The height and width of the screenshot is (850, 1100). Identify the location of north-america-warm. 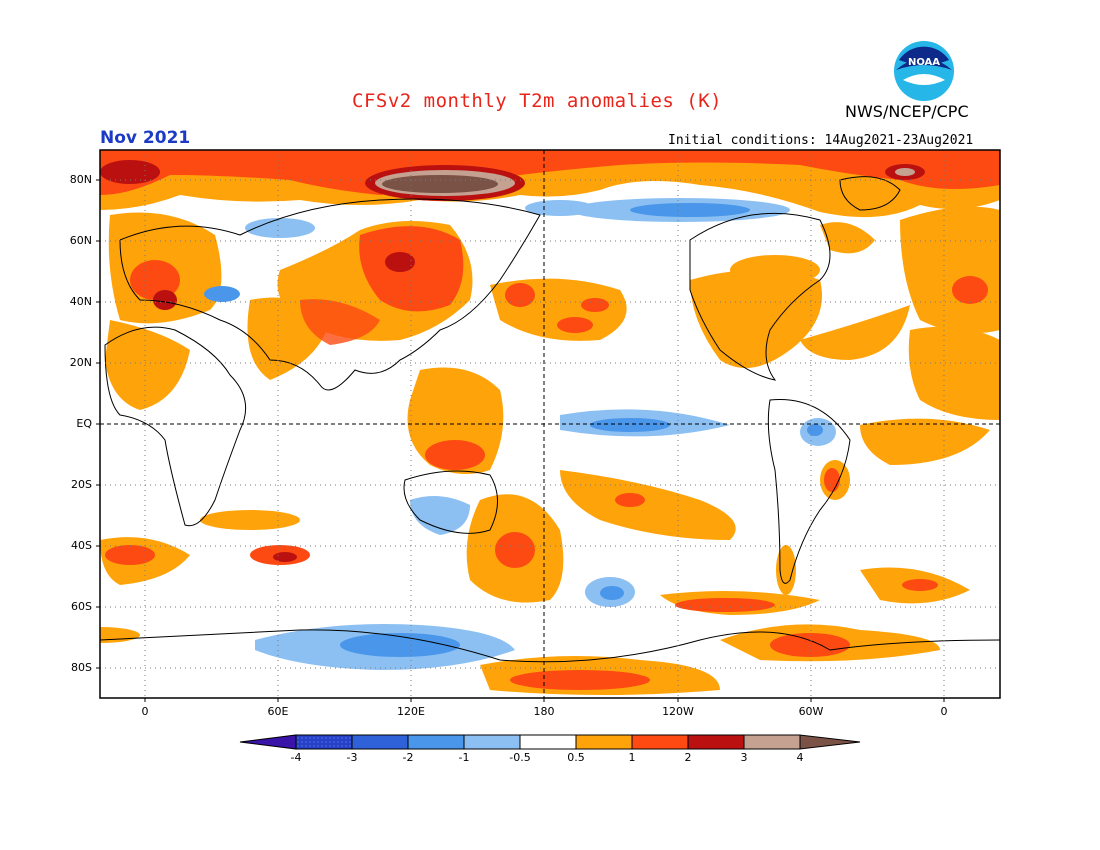
(756, 319).